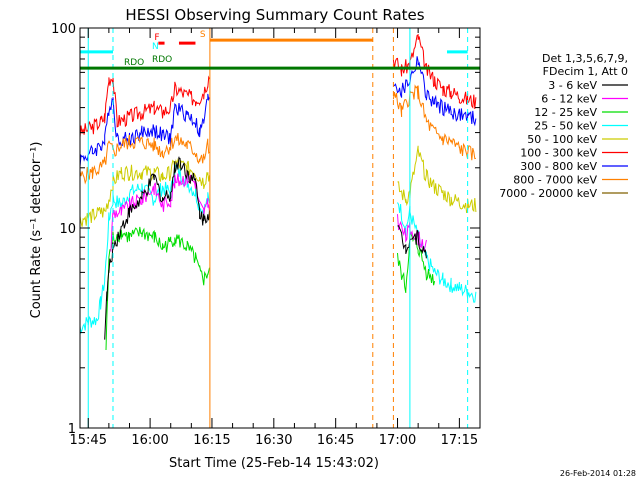 Image resolution: width=640 pixels, height=480 pixels. Describe the element at coordinates (211, 440) in the screenshot. I see `x-tick-label: 16:15` at that location.